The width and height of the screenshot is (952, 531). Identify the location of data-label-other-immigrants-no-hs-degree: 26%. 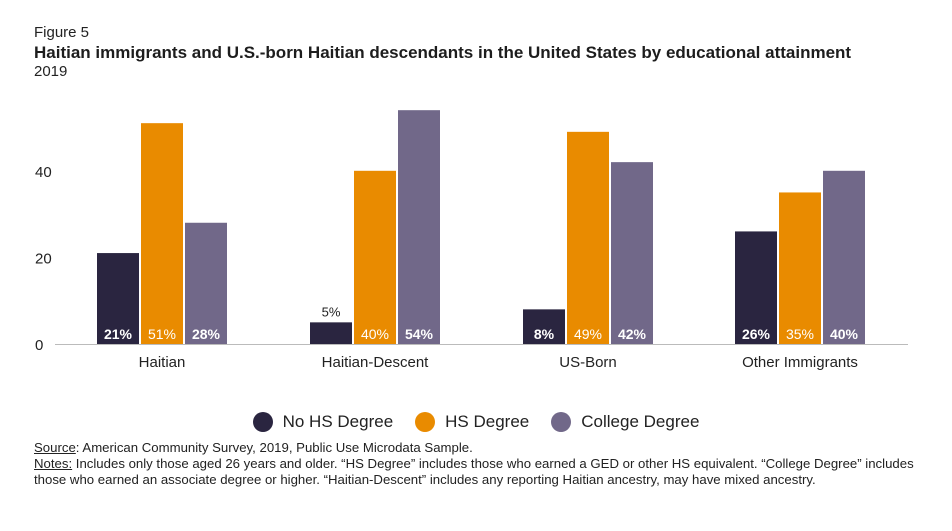
(756, 334).